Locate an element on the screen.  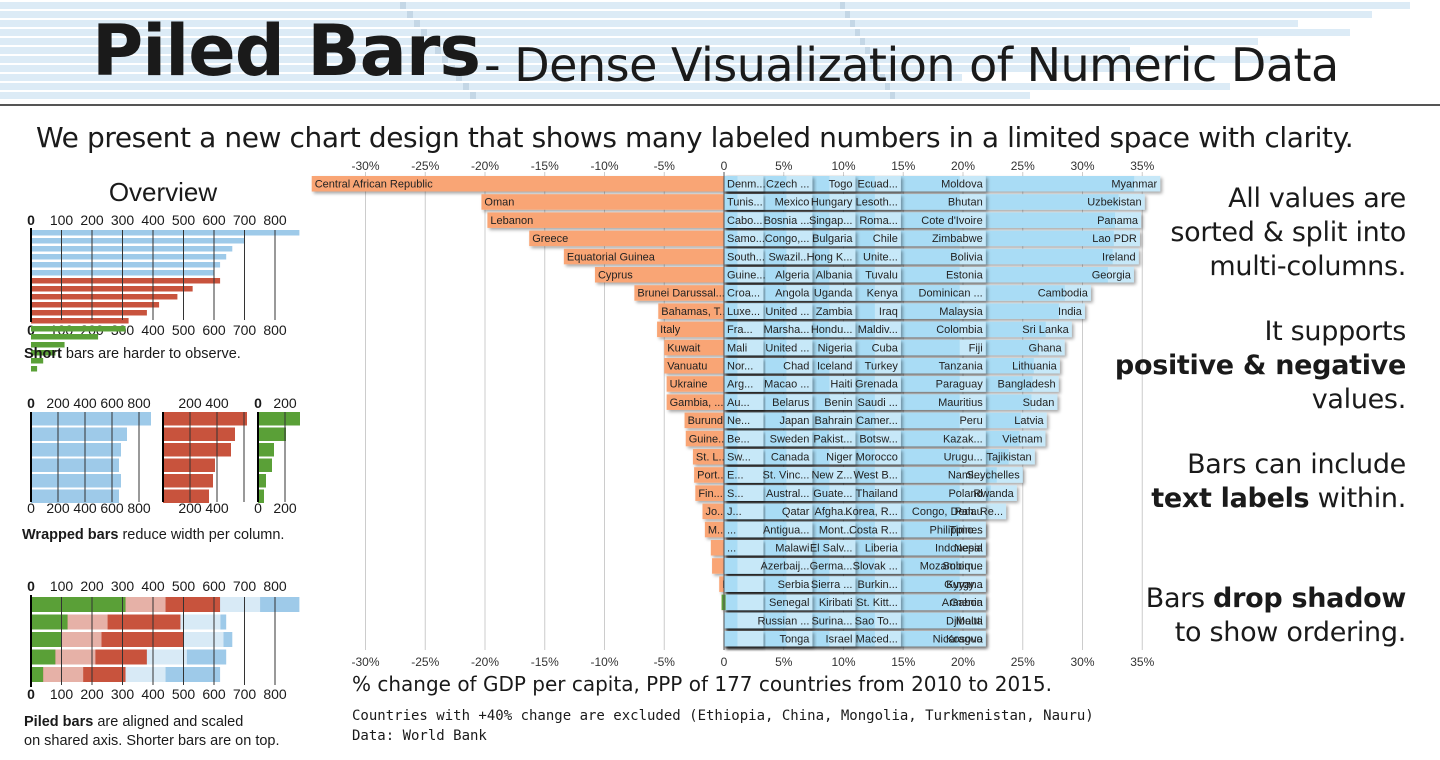
positive-bar-label: Cote d'Ivoire is located at coordinates (951, 221).